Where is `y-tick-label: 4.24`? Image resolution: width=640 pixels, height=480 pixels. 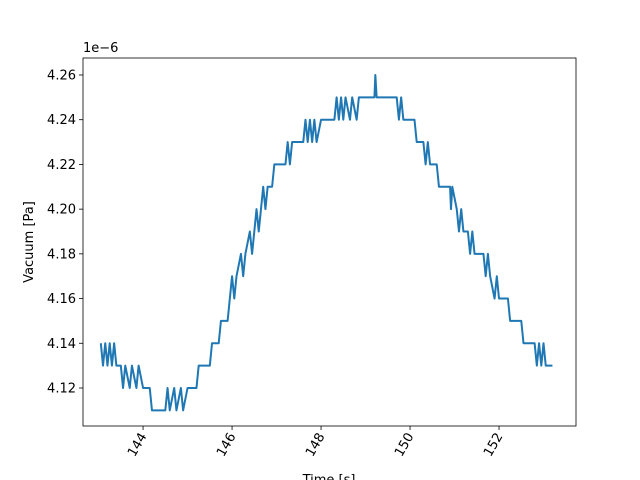
y-tick-label: 4.24 is located at coordinates (61, 120).